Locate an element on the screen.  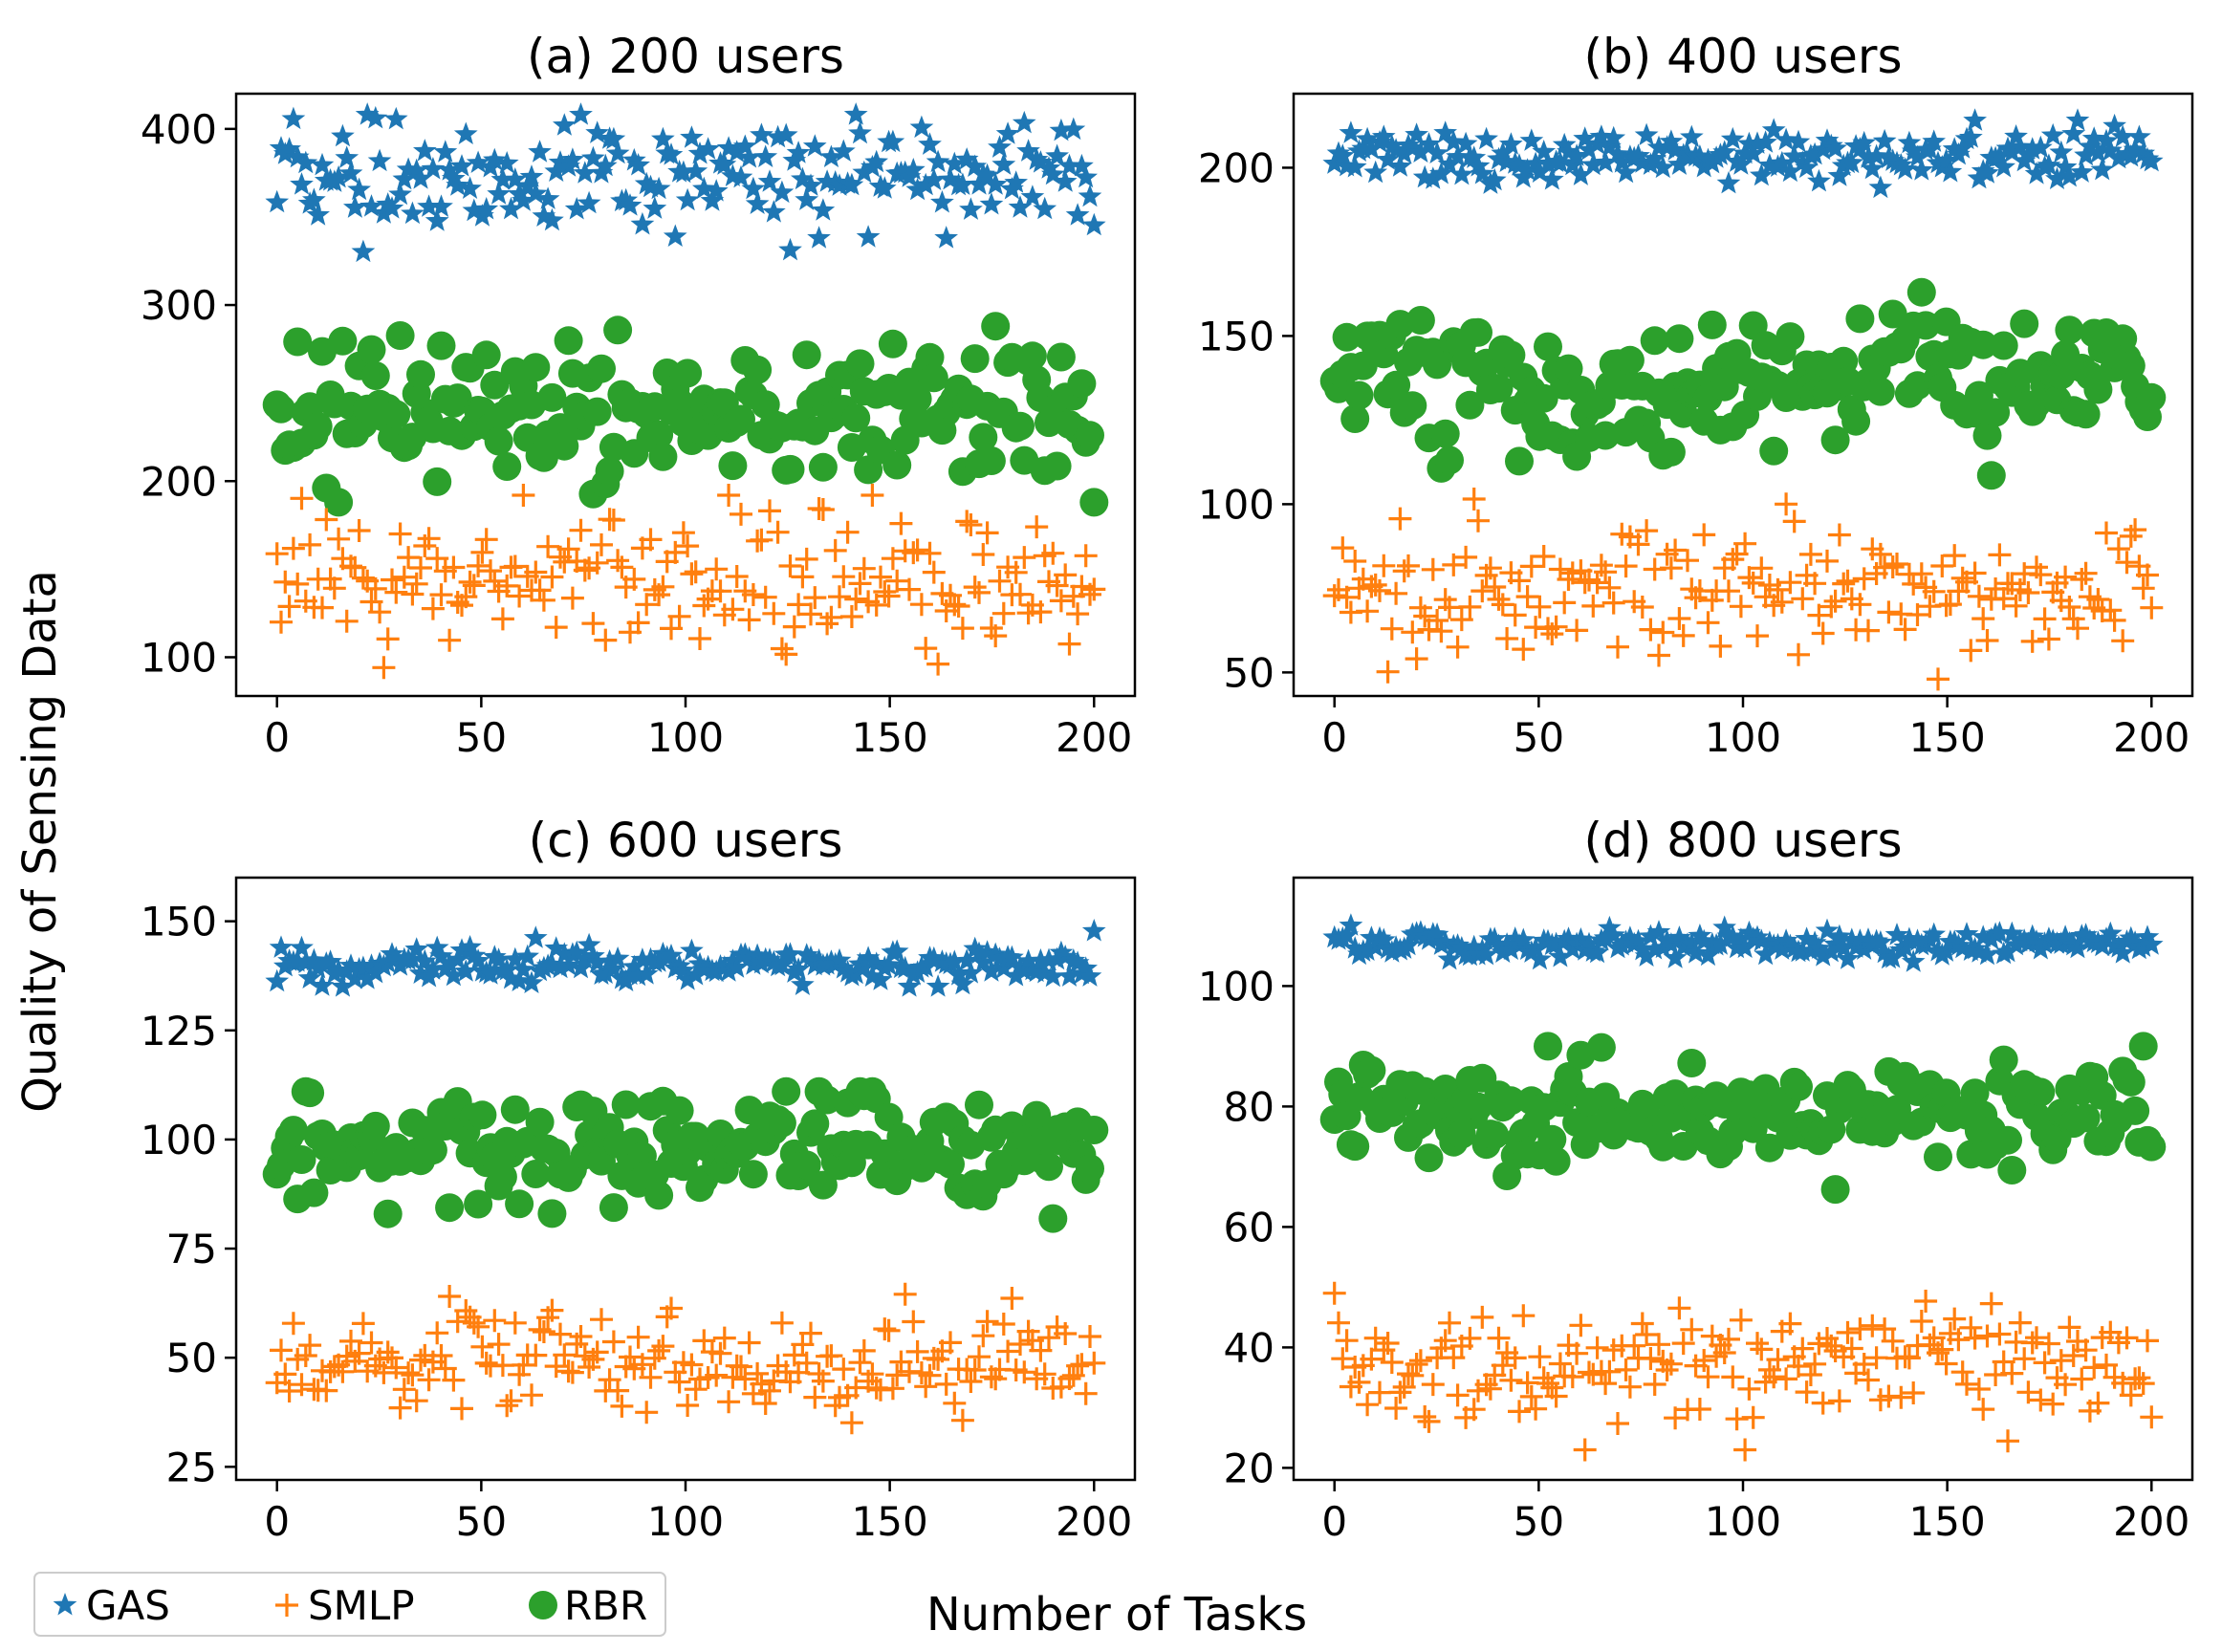
series-smlp is located at coordinates (685, 582).